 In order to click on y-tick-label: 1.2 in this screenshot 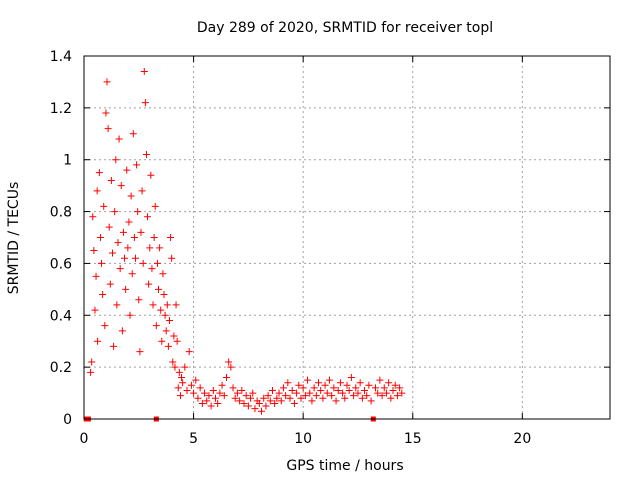, I will do `click(61, 109)`.